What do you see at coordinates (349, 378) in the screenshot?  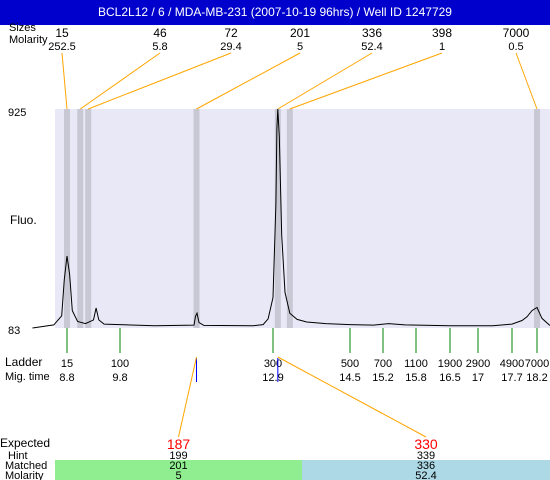 I see `ladder-time-label: 14.5` at bounding box center [349, 378].